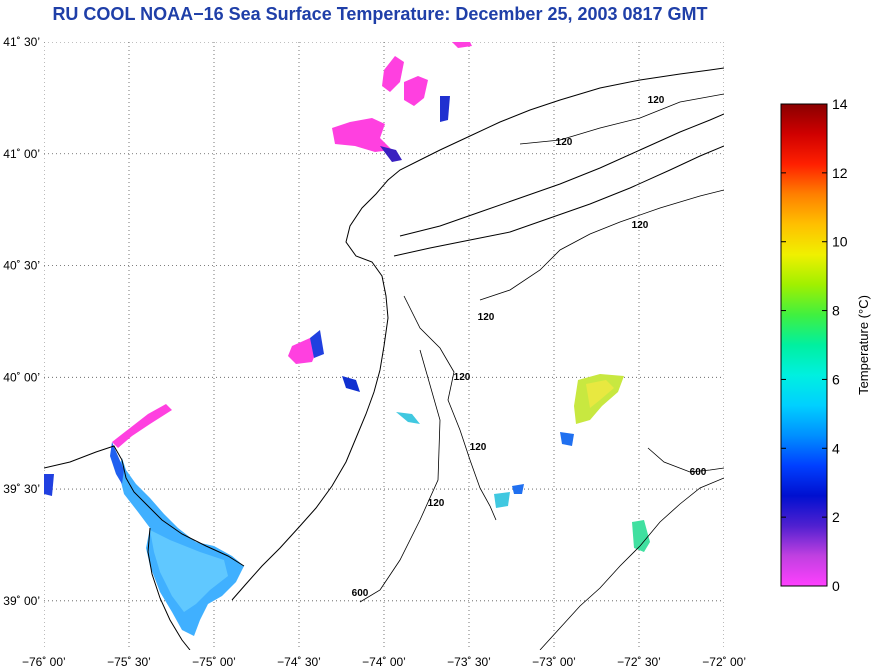 The width and height of the screenshot is (872, 672). What do you see at coordinates (144, 506) in the screenshot?
I see `coastline-delaware` at bounding box center [144, 506].